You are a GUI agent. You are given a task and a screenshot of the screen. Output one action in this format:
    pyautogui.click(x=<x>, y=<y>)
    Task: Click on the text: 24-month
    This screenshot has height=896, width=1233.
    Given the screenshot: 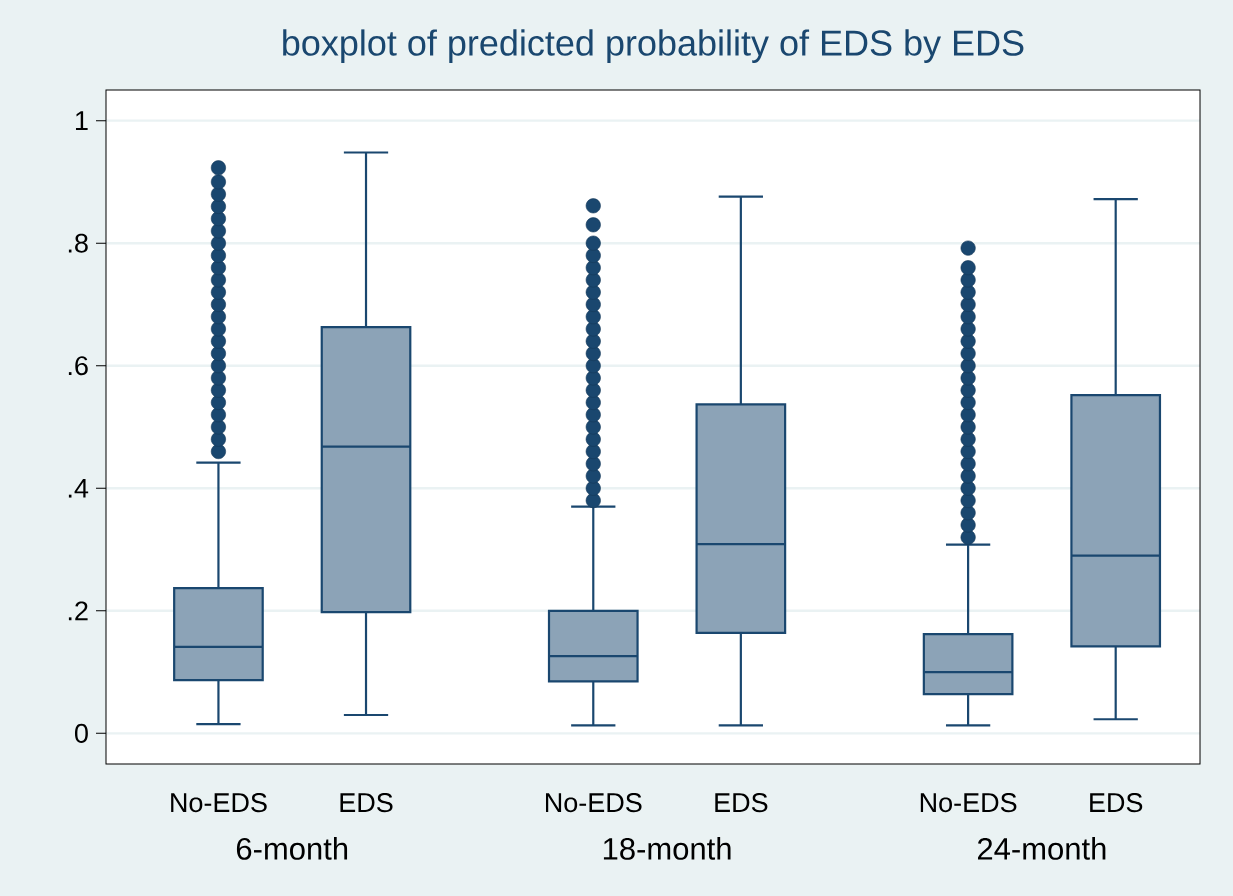 What is the action you would take?
    pyautogui.click(x=1041, y=848)
    